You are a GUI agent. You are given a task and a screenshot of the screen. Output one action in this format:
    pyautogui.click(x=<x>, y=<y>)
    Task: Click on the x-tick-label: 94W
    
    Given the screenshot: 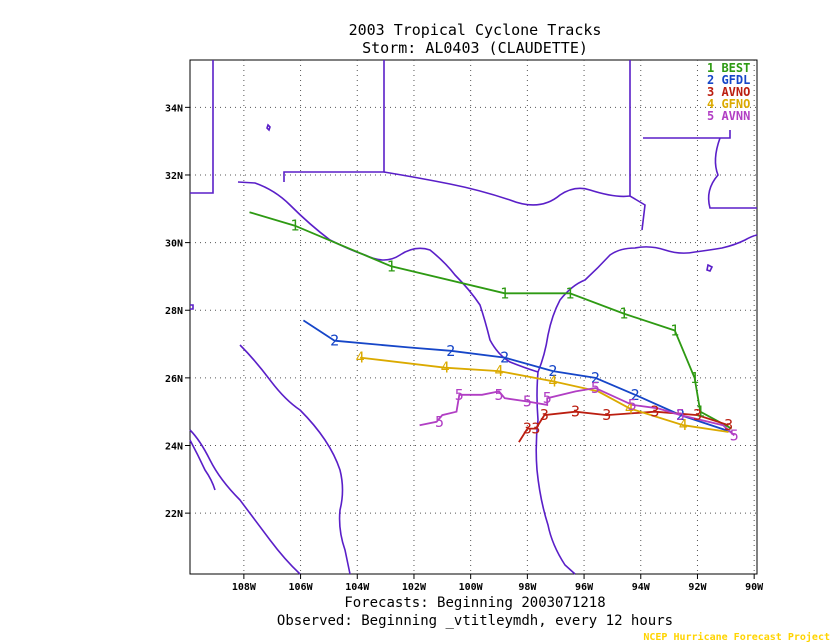 What is the action you would take?
    pyautogui.click(x=641, y=587)
    